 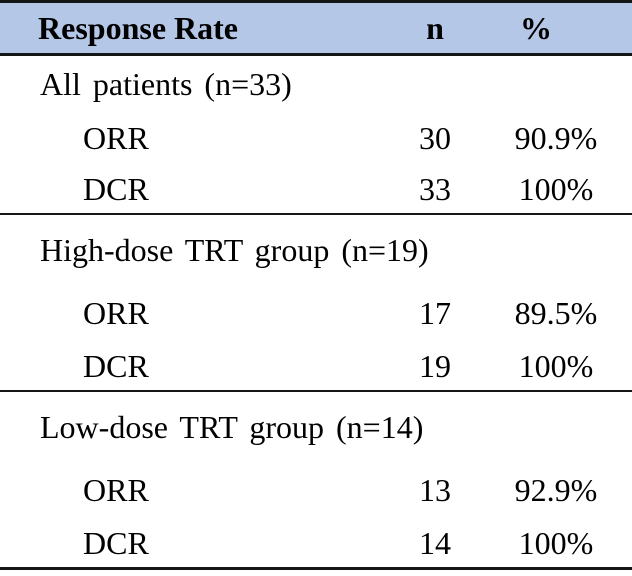 What do you see at coordinates (556, 313) in the screenshot?
I see `percent-value: 89.5%` at bounding box center [556, 313].